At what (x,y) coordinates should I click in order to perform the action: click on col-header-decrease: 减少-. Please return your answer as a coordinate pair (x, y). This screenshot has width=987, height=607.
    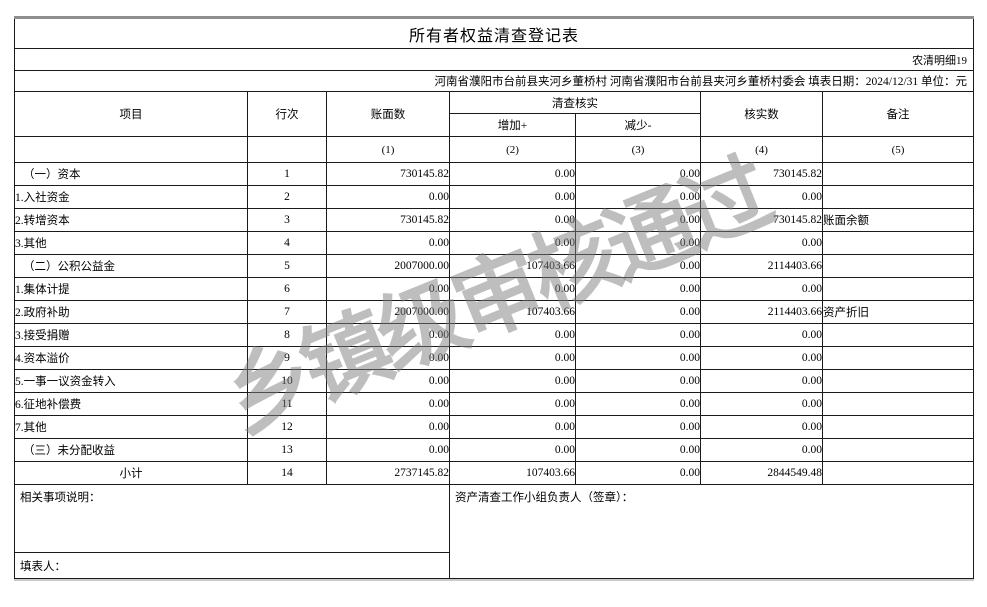
    Looking at the image, I should click on (638, 125).